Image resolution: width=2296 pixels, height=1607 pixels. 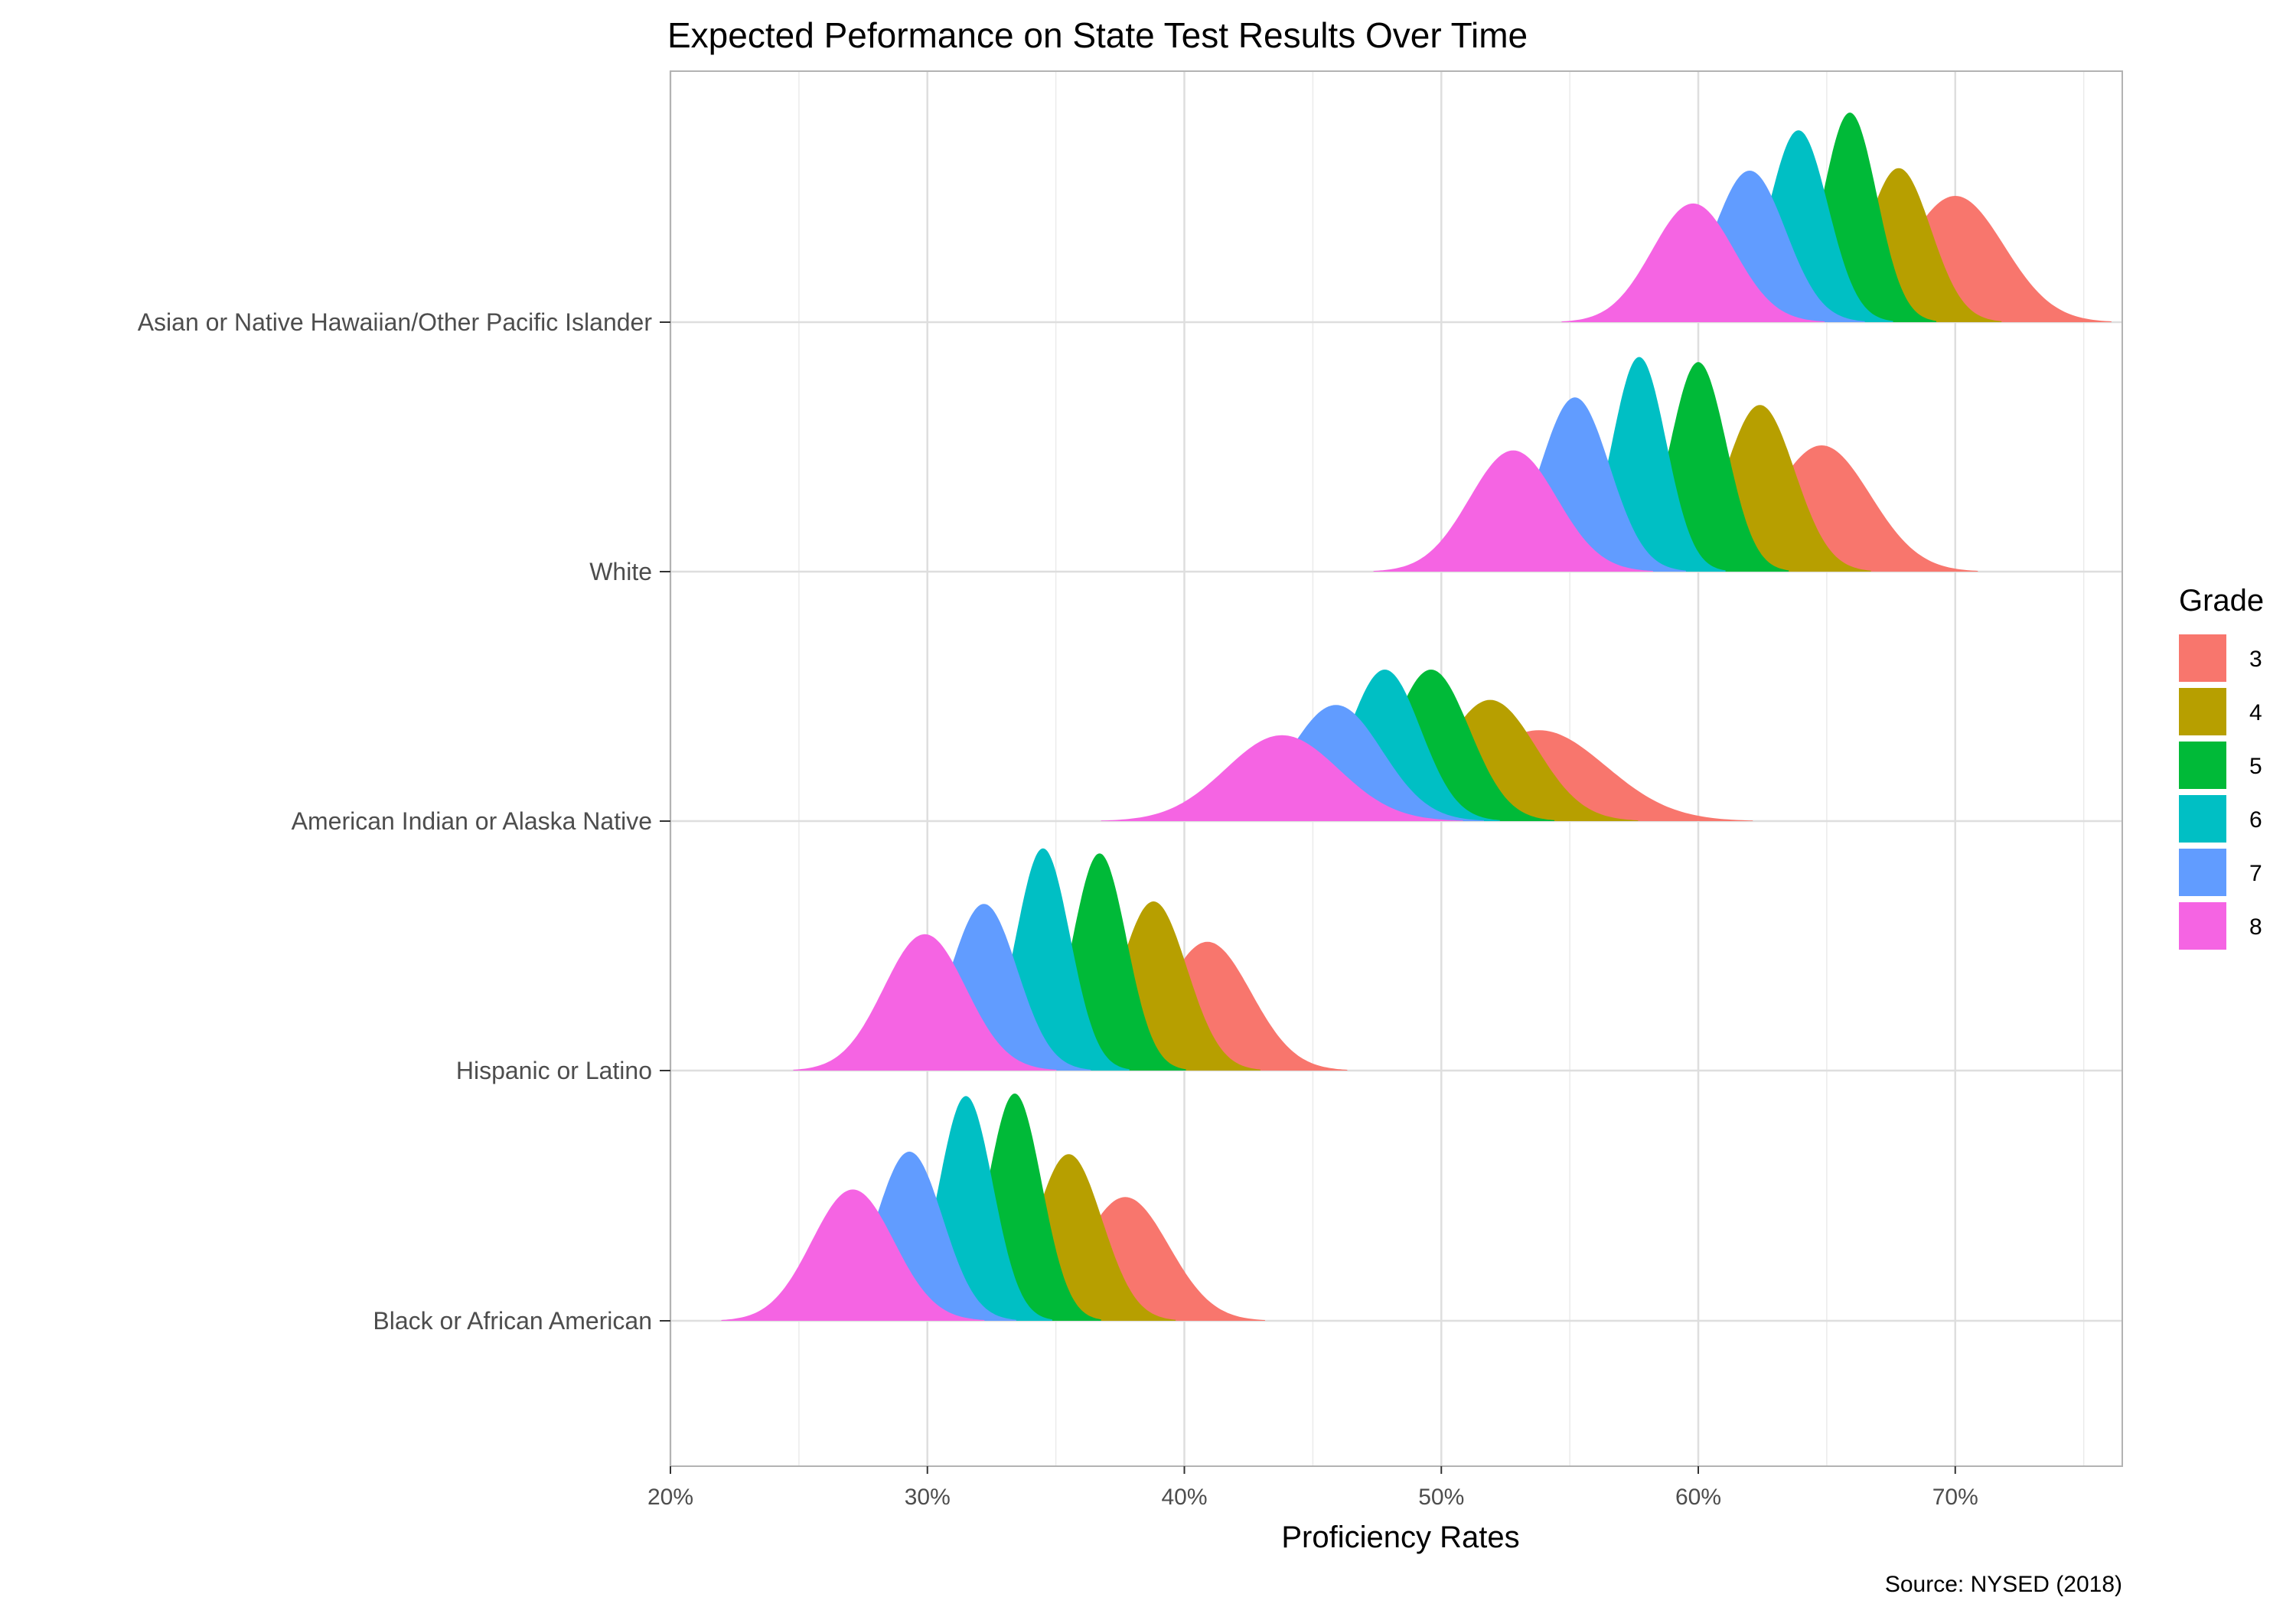 I want to click on legend-label: 6, so click(x=2255, y=820).